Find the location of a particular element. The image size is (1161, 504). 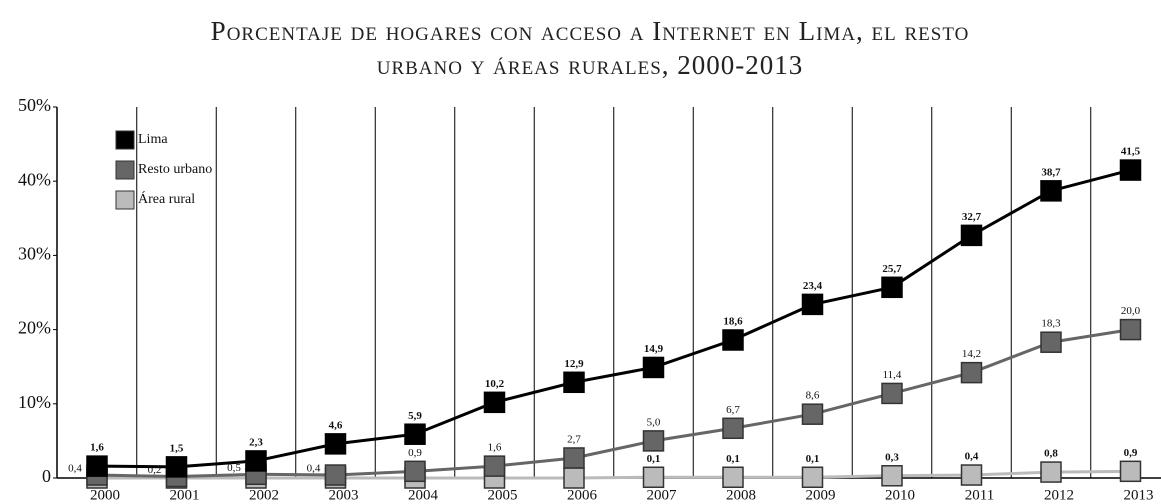

data-label: 14,2 is located at coordinates (971, 354).